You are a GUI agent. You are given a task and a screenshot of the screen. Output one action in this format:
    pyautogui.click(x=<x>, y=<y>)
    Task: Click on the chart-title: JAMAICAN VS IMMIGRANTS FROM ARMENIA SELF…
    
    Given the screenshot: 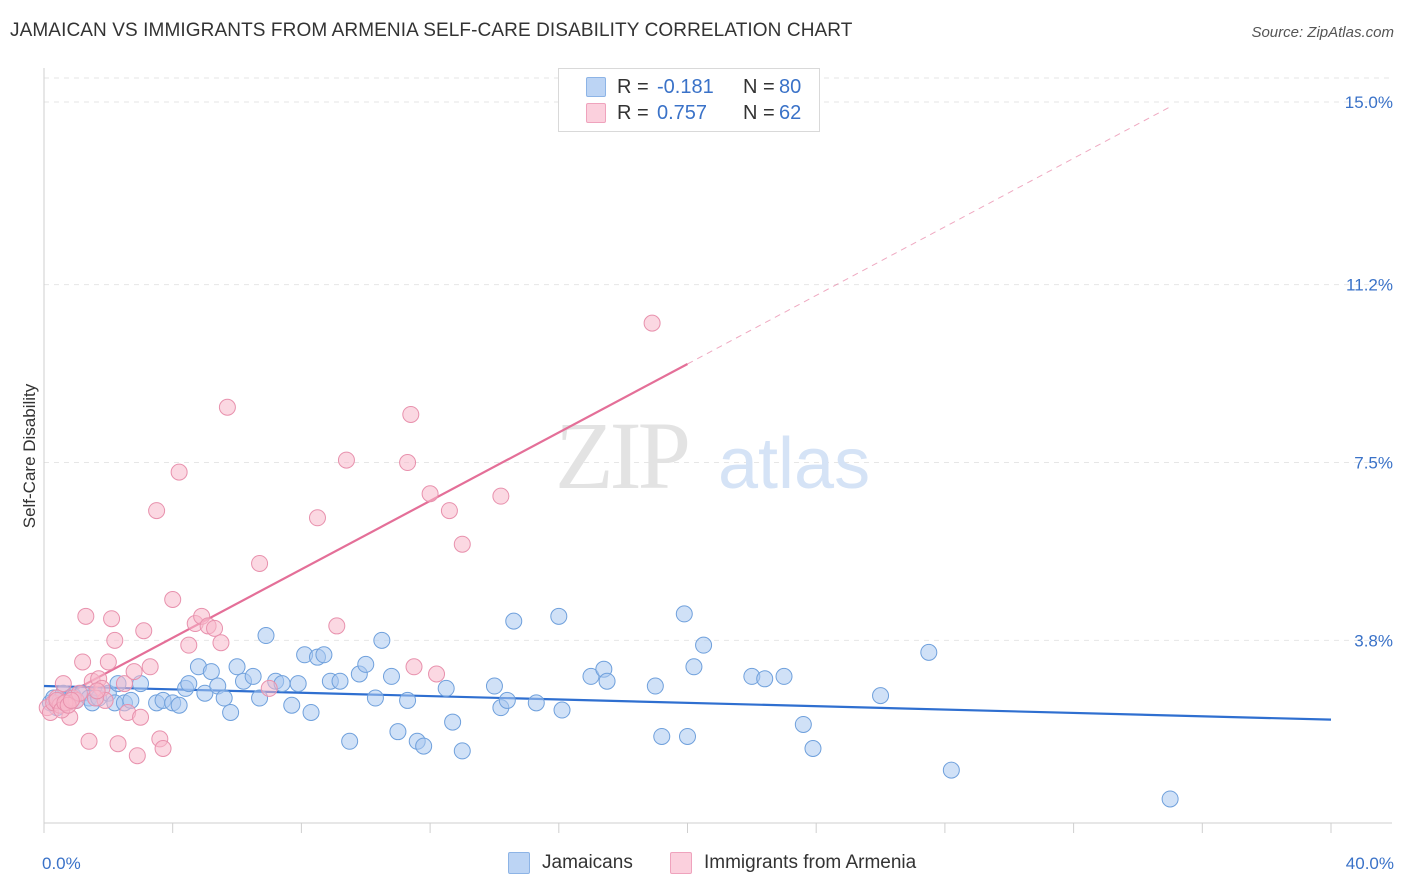 What is the action you would take?
    pyautogui.click(x=431, y=30)
    